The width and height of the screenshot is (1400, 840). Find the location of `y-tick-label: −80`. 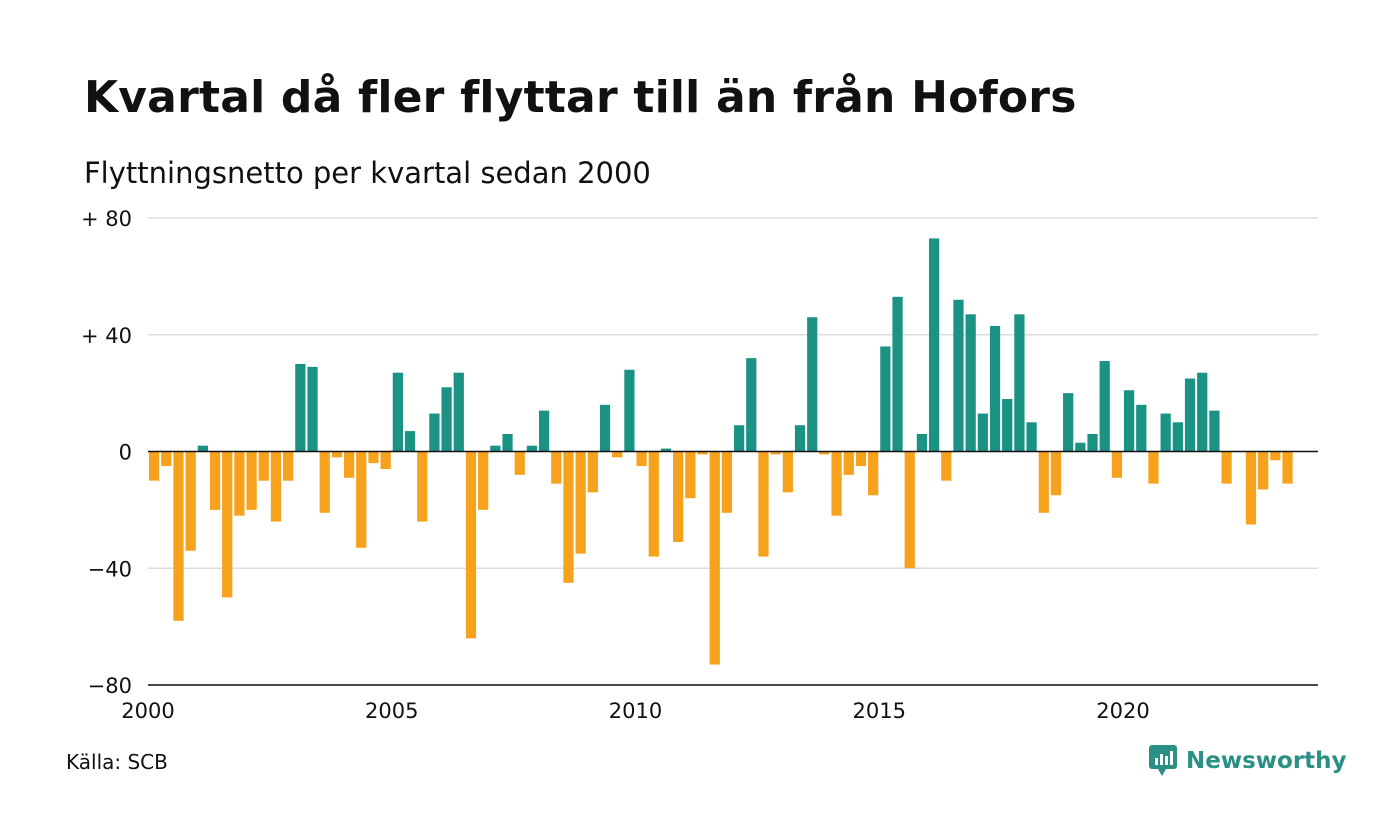

y-tick-label: −80 is located at coordinates (110, 686).